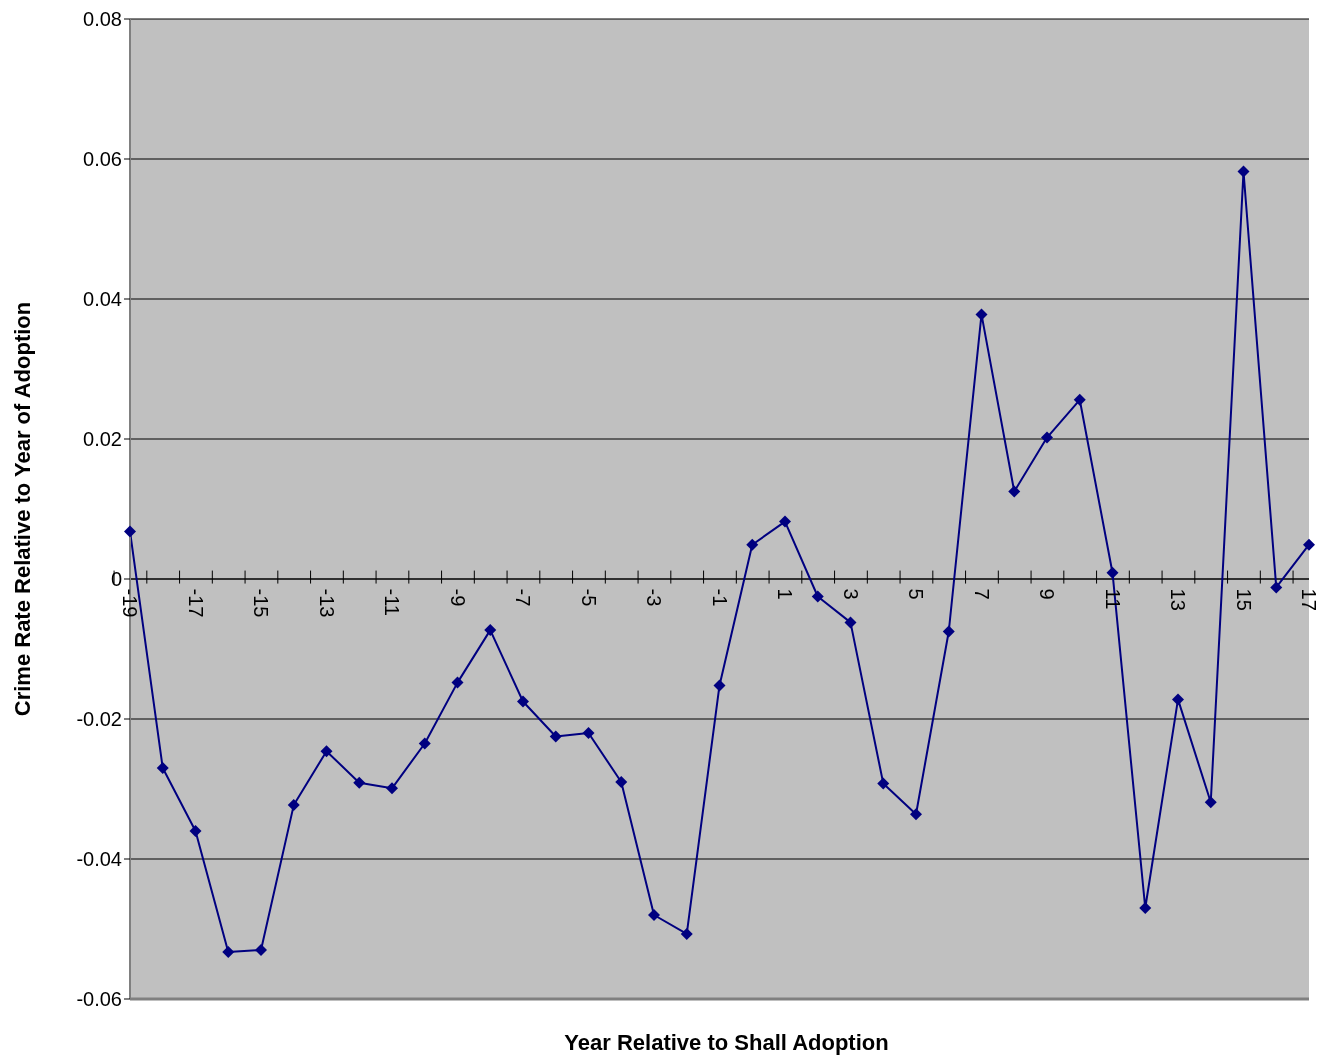 Image resolution: width=1323 pixels, height=1062 pixels. What do you see at coordinates (102, 19) in the screenshot?
I see `y-tick-label: 0.08` at bounding box center [102, 19].